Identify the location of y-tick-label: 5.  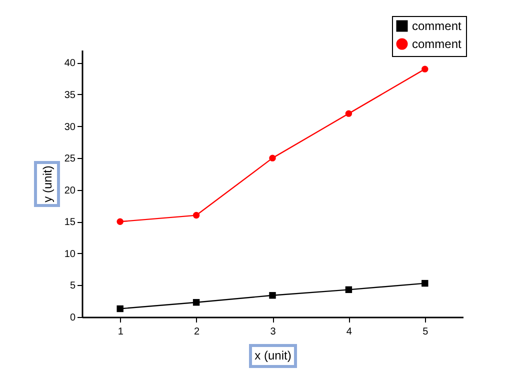
(73, 286).